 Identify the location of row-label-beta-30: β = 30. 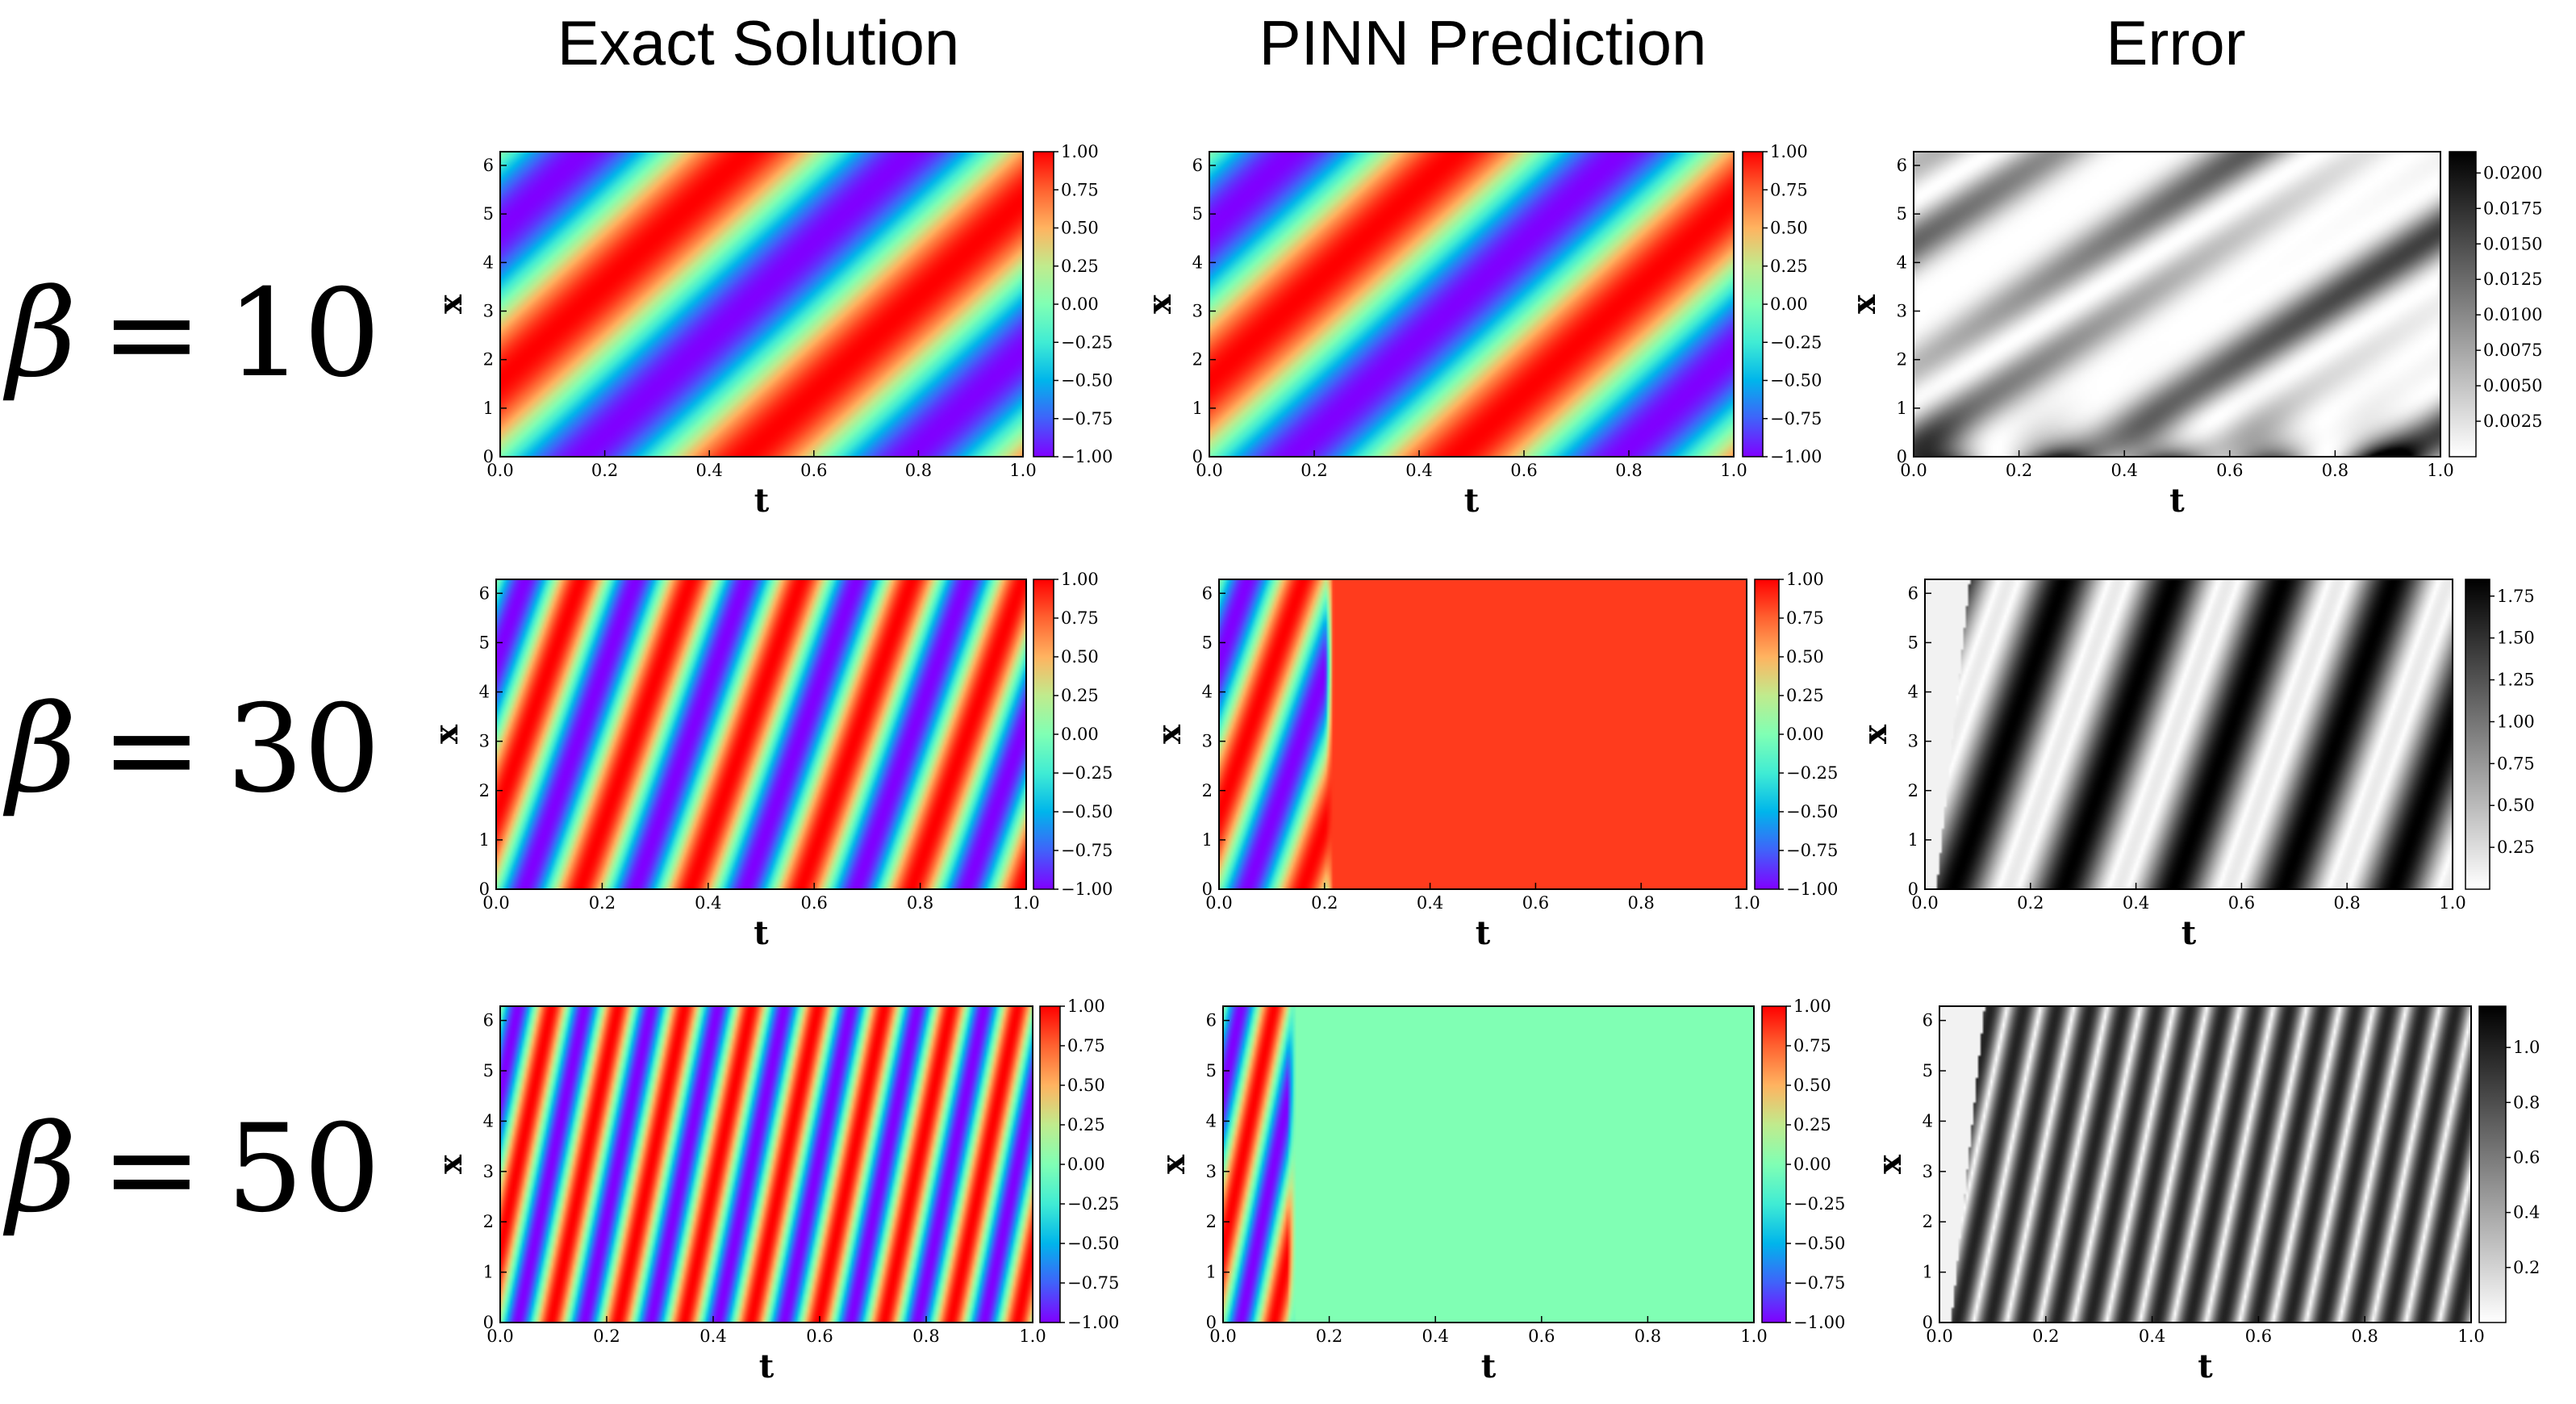
(191, 749).